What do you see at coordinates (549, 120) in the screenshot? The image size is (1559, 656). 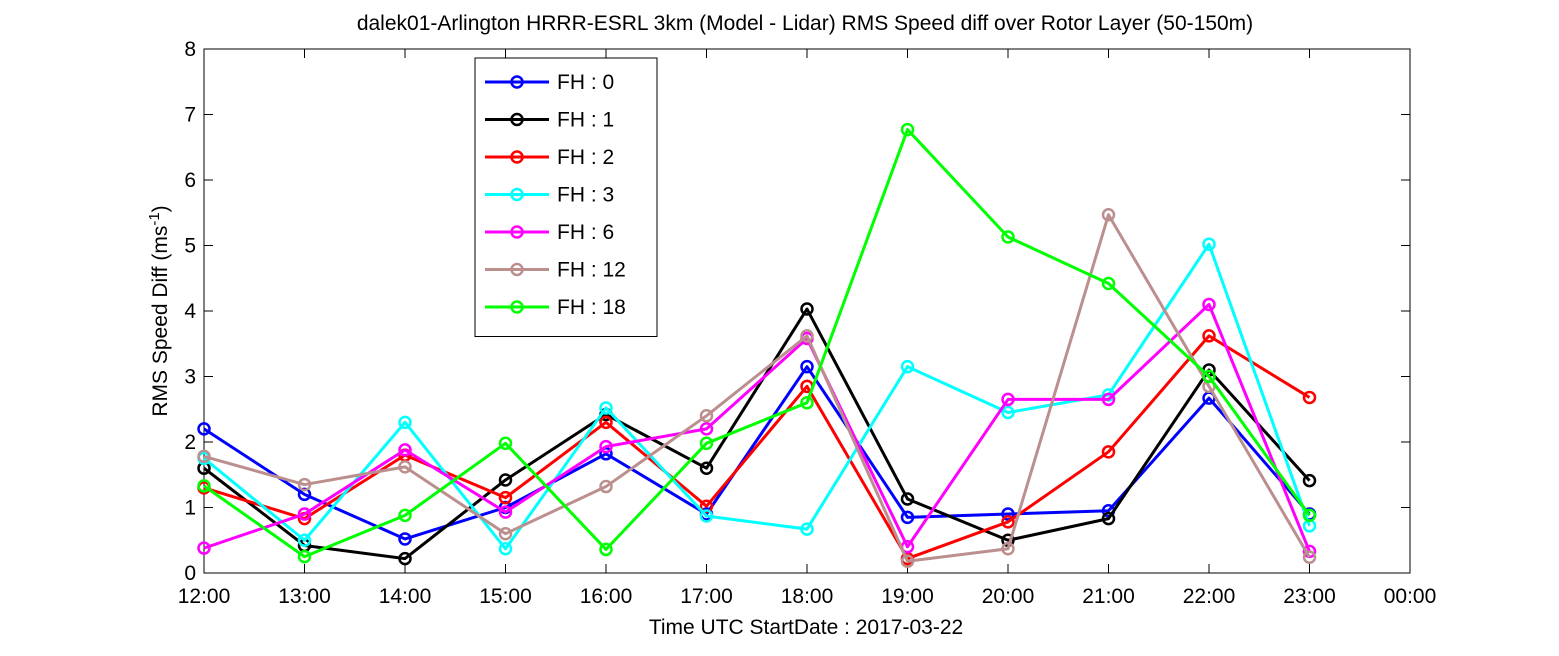 I see `legend-item: FH : 1` at bounding box center [549, 120].